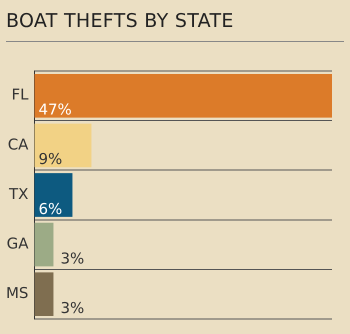 This screenshot has width=350, height=334. What do you see at coordinates (18, 193) in the screenshot?
I see `y-tick-label: TX` at bounding box center [18, 193].